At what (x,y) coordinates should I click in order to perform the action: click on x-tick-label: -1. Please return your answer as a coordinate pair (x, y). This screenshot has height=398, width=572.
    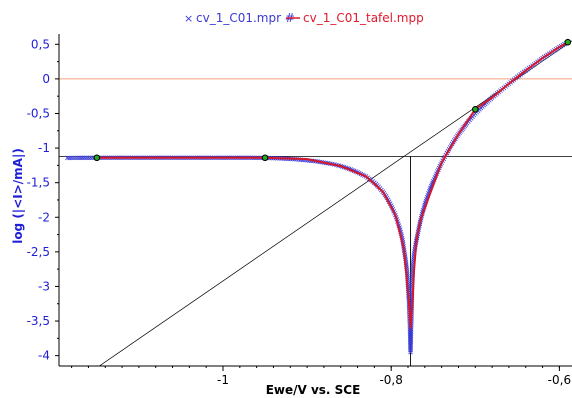
    Looking at the image, I should click on (223, 380).